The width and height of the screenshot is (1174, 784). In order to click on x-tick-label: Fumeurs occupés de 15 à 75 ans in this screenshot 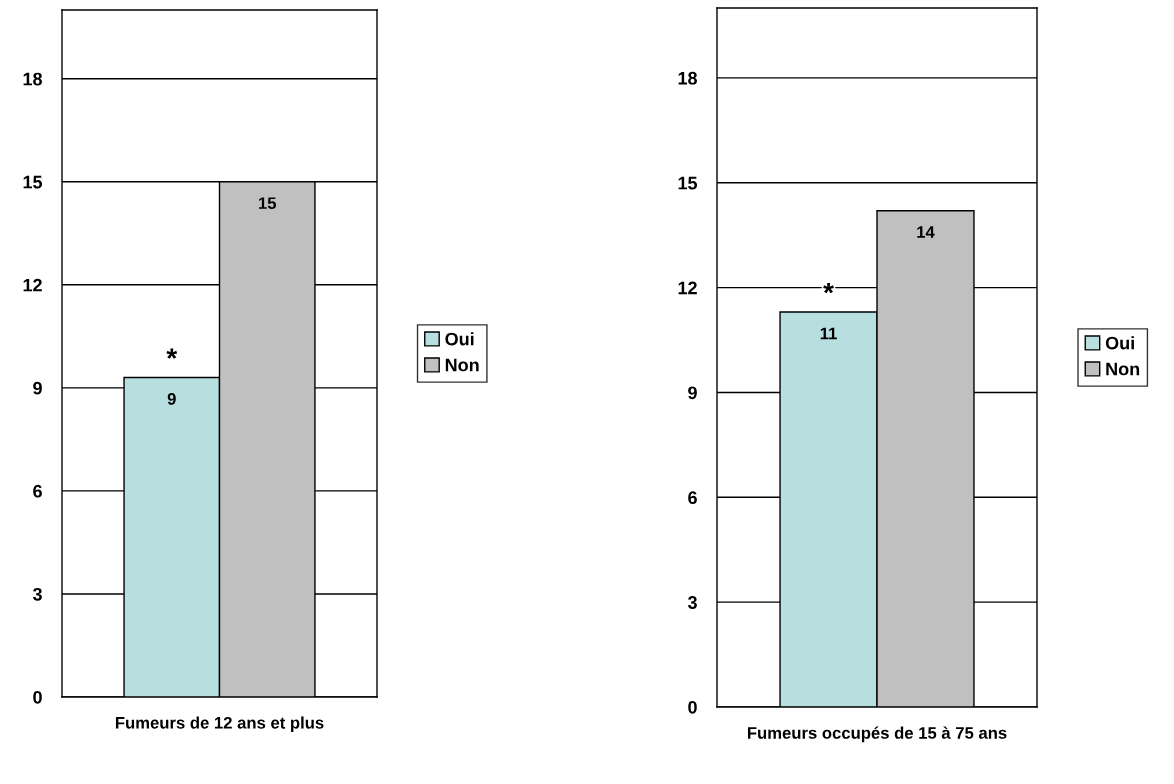, I will do `click(877, 734)`.